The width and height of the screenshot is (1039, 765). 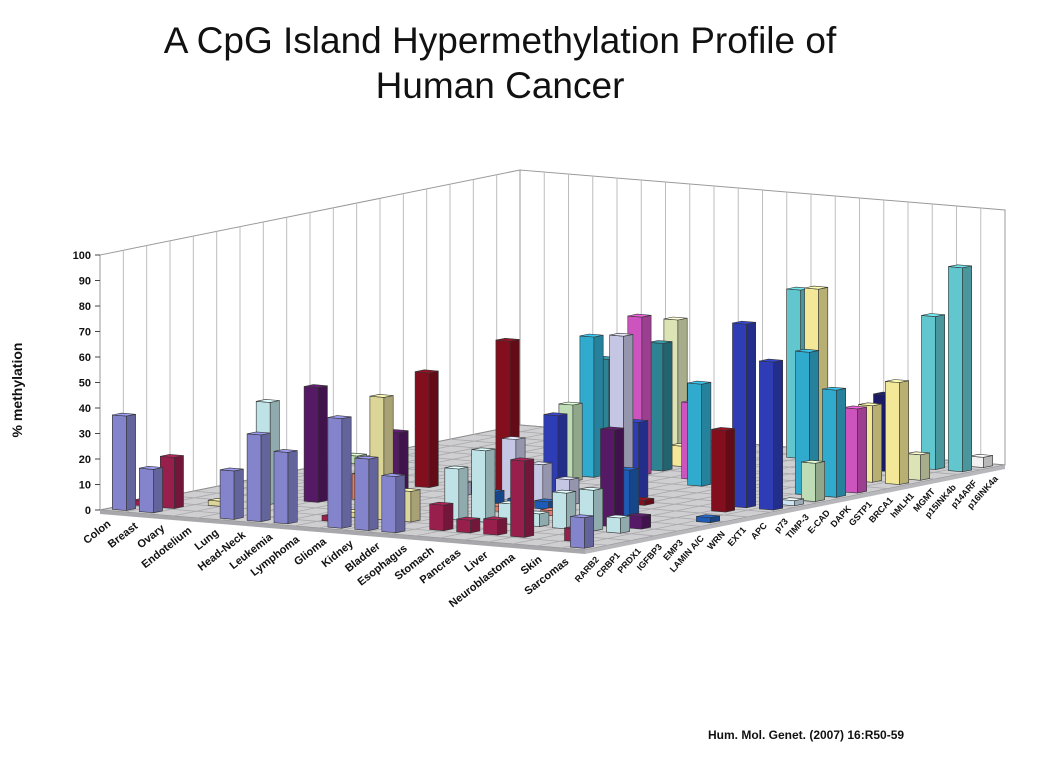 I want to click on z-tick-label: 40, so click(x=85, y=409).